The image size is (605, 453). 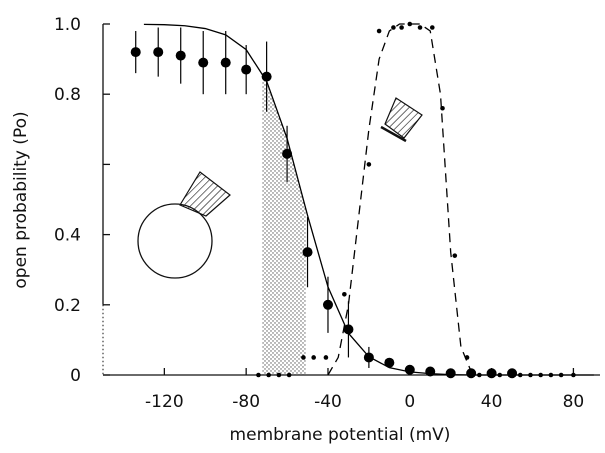 I want to click on cell-cartoon, so click(x=184, y=225).